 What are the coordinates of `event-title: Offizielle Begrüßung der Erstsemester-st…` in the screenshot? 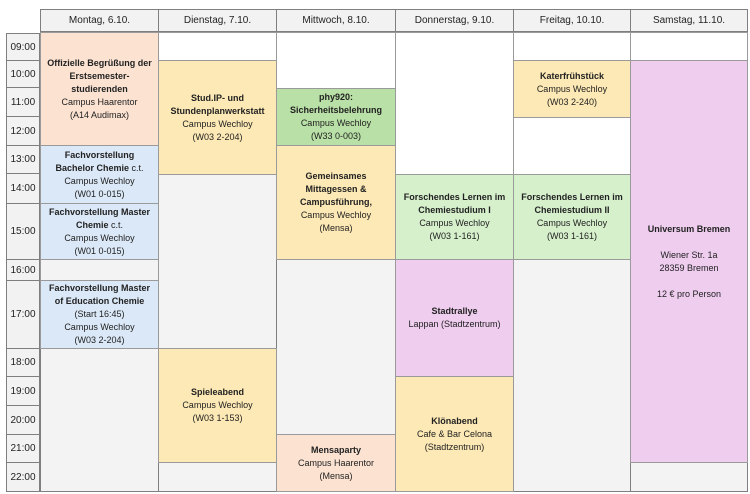 It's located at (99, 75).